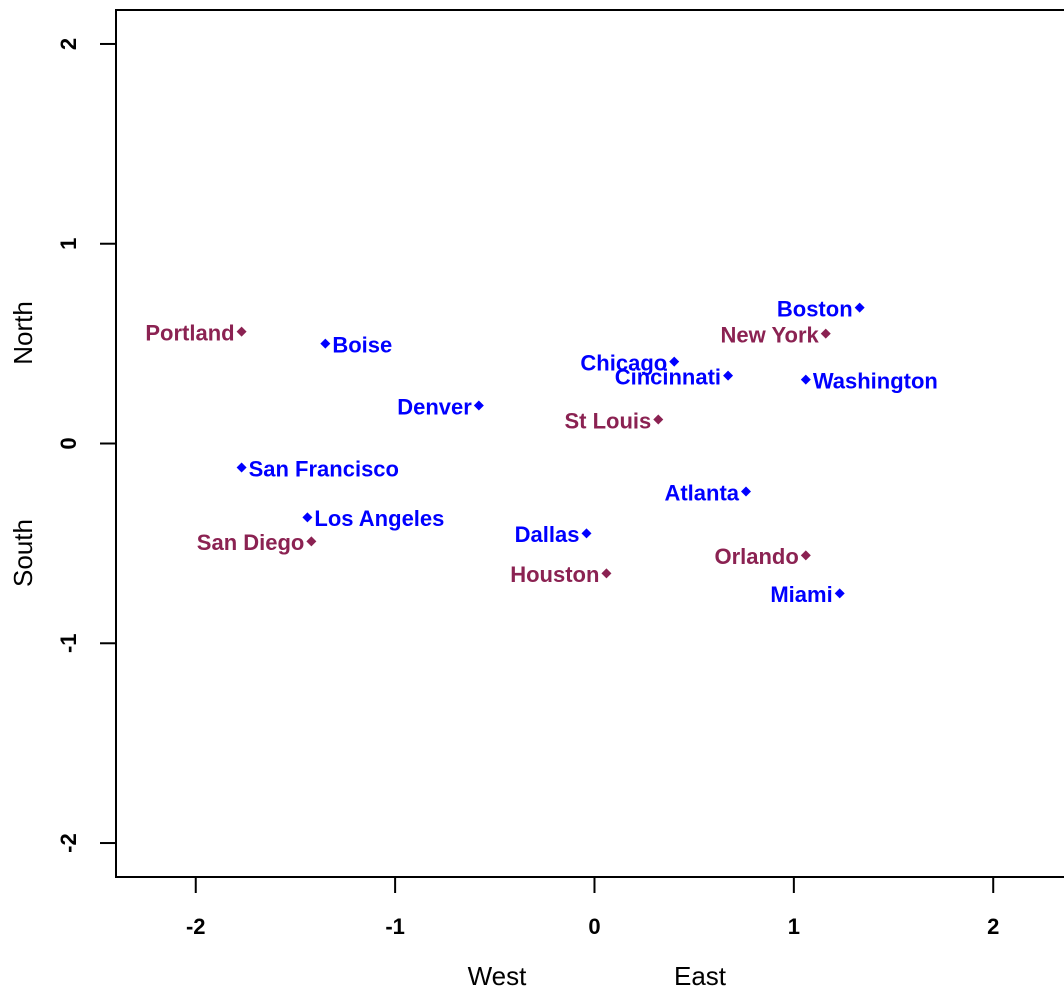  What do you see at coordinates (68, 643) in the screenshot?
I see `y-tick-label: -1` at bounding box center [68, 643].